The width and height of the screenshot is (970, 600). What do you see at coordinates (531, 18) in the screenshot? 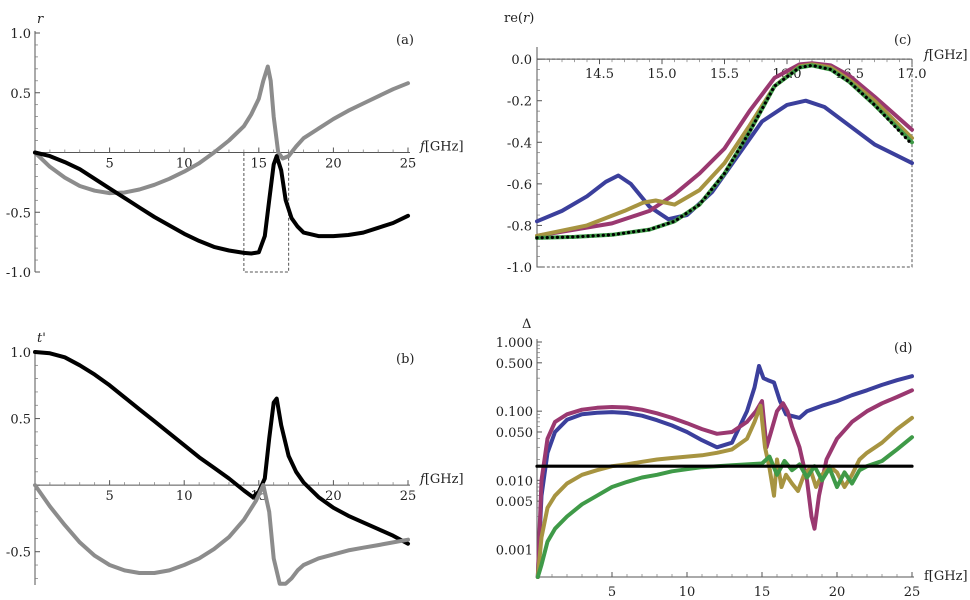
I see `y-axis-label-close: )` at bounding box center [531, 18].